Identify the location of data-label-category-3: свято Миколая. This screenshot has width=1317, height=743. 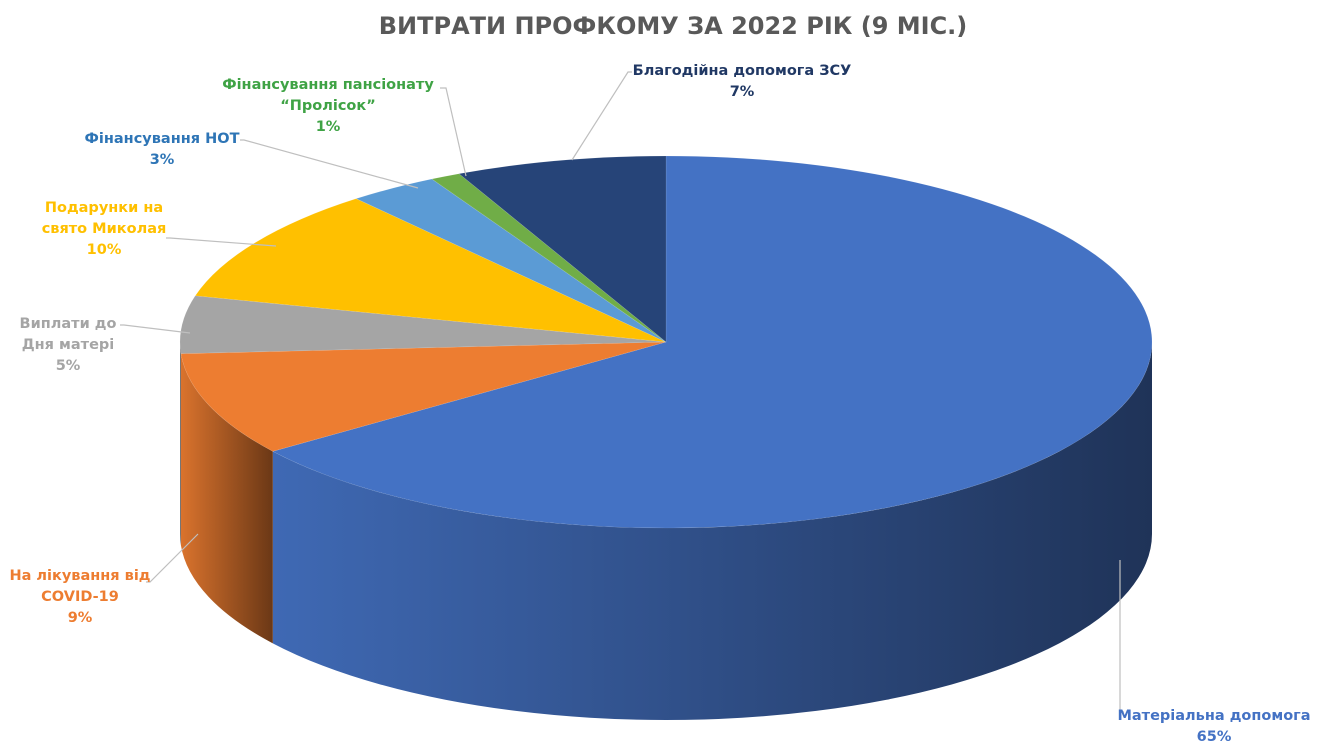
(104, 229).